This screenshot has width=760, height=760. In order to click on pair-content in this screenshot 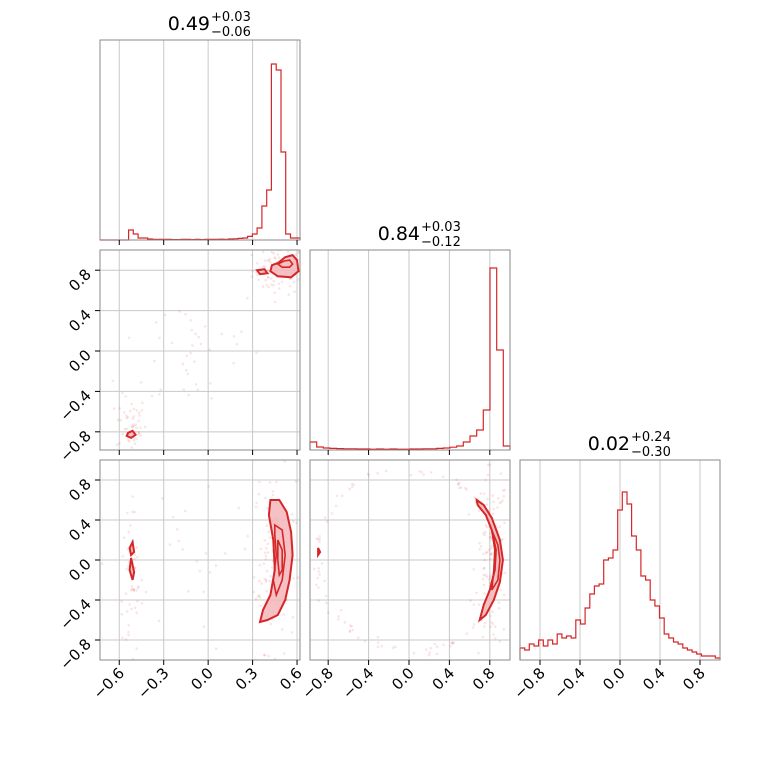, I will do `click(205, 349)`.